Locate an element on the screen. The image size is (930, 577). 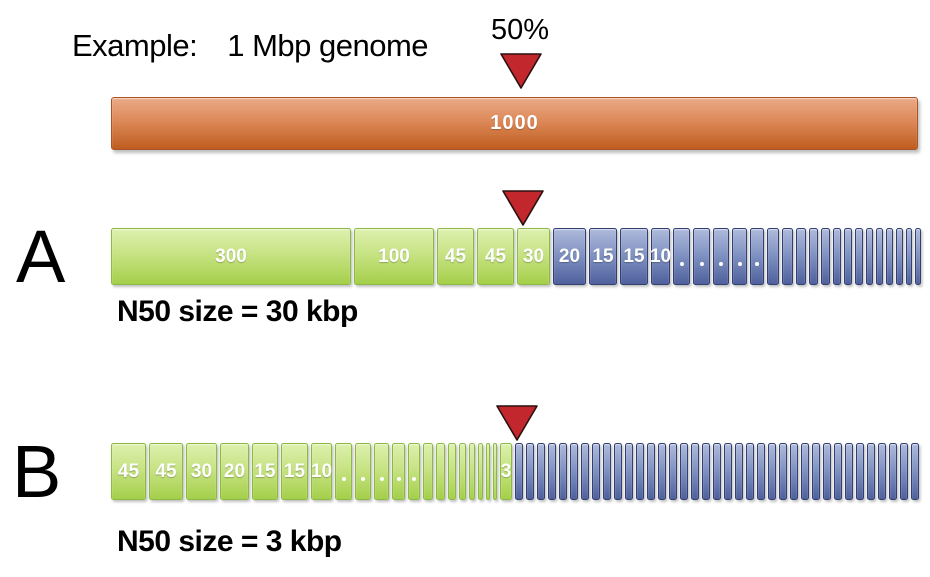
contig-size-label: 100 is located at coordinates (394, 256).